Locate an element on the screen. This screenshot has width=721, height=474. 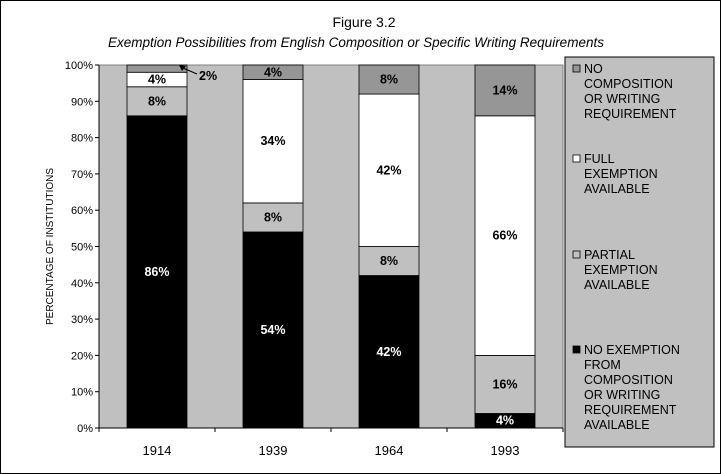
y-tick-label: 20% is located at coordinates (82, 356).